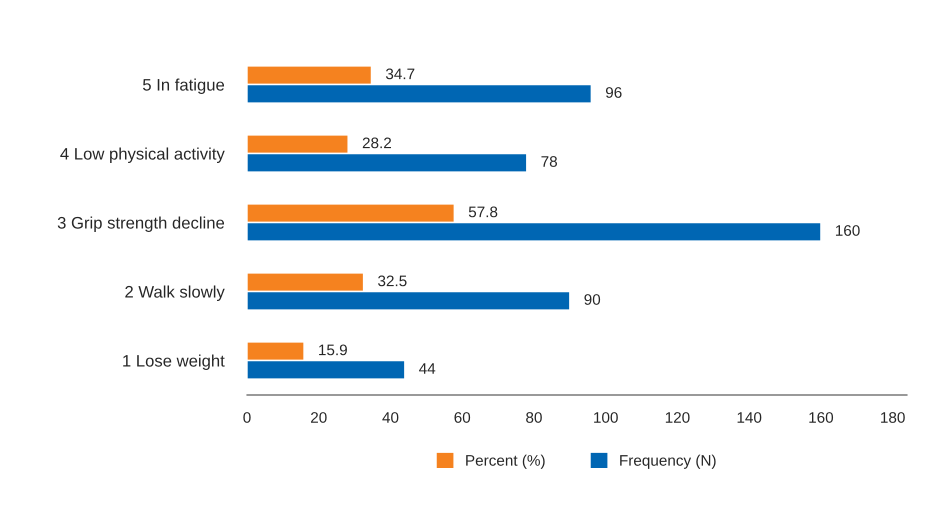 The width and height of the screenshot is (933, 505). What do you see at coordinates (848, 230) in the screenshot?
I see `data-label: 160` at bounding box center [848, 230].